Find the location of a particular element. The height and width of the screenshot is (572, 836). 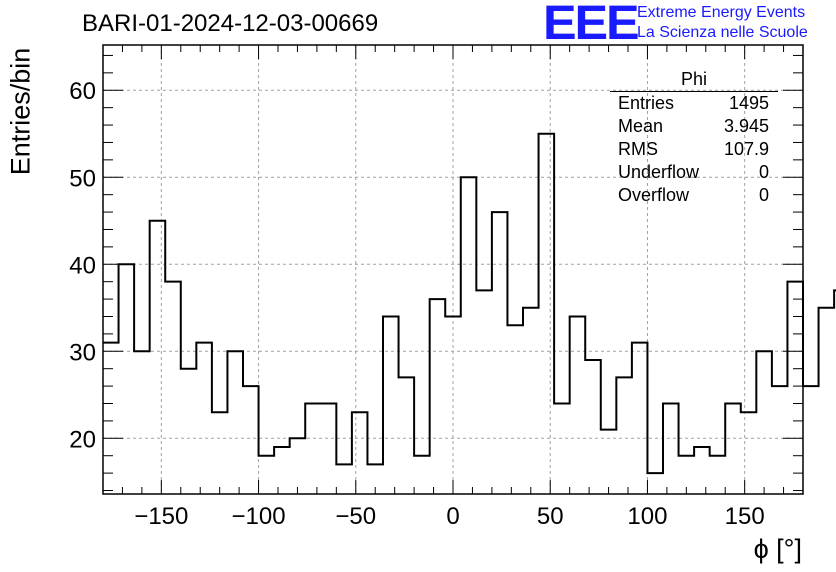

y-tick-label: 20 is located at coordinates (82, 439).